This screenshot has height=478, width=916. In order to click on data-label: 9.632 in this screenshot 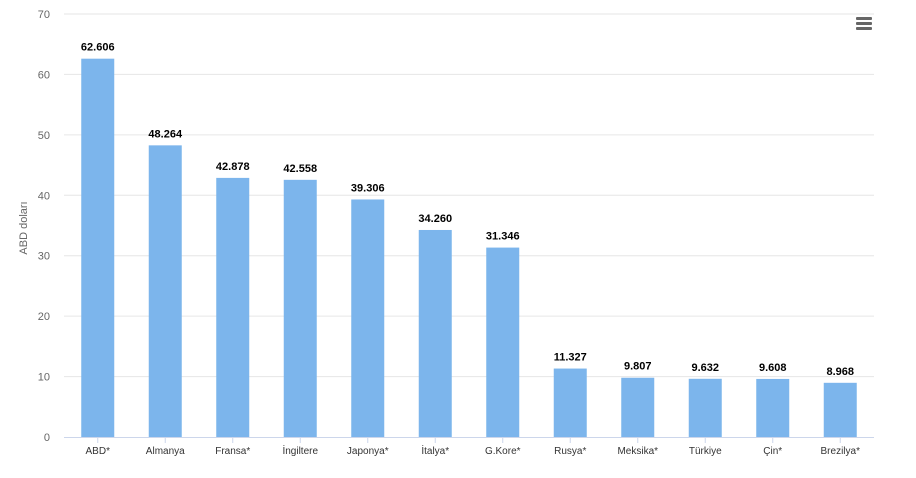, I will do `click(705, 368)`.